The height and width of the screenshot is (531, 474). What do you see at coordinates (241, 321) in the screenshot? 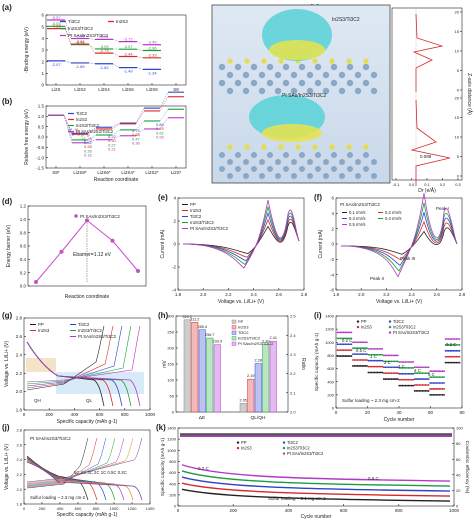
I see `legend-label: PP` at bounding box center [241, 321].